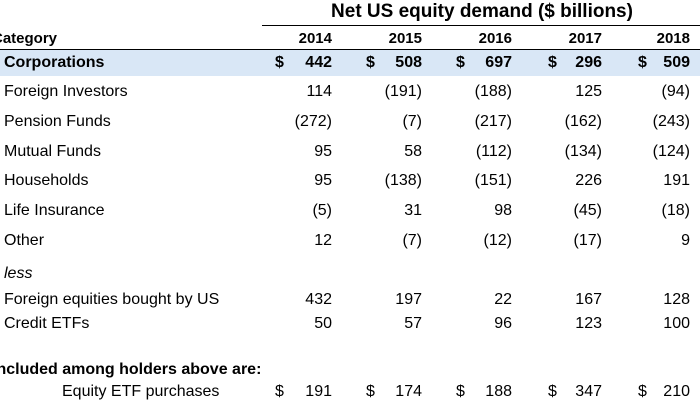  Describe the element at coordinates (350, 274) in the screenshot. I see `less-row: less` at that location.